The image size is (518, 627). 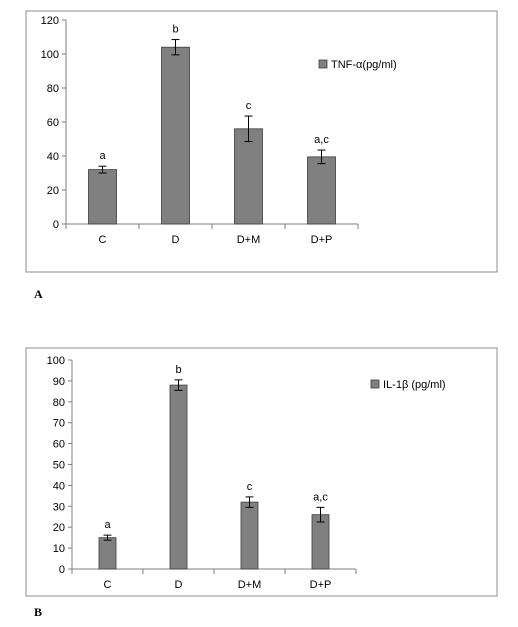 I want to click on y-tick-label-a: 0, so click(x=56, y=225).